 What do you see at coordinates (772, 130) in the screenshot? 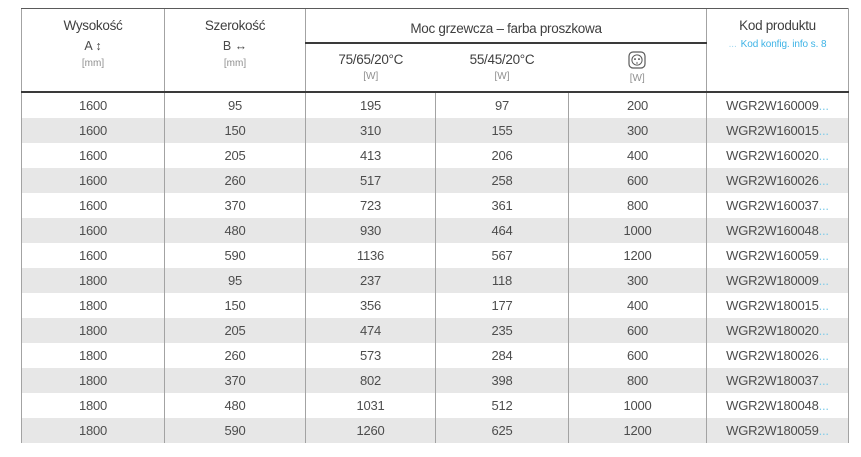
I see `product-code-text: WGR2W160015` at bounding box center [772, 130].